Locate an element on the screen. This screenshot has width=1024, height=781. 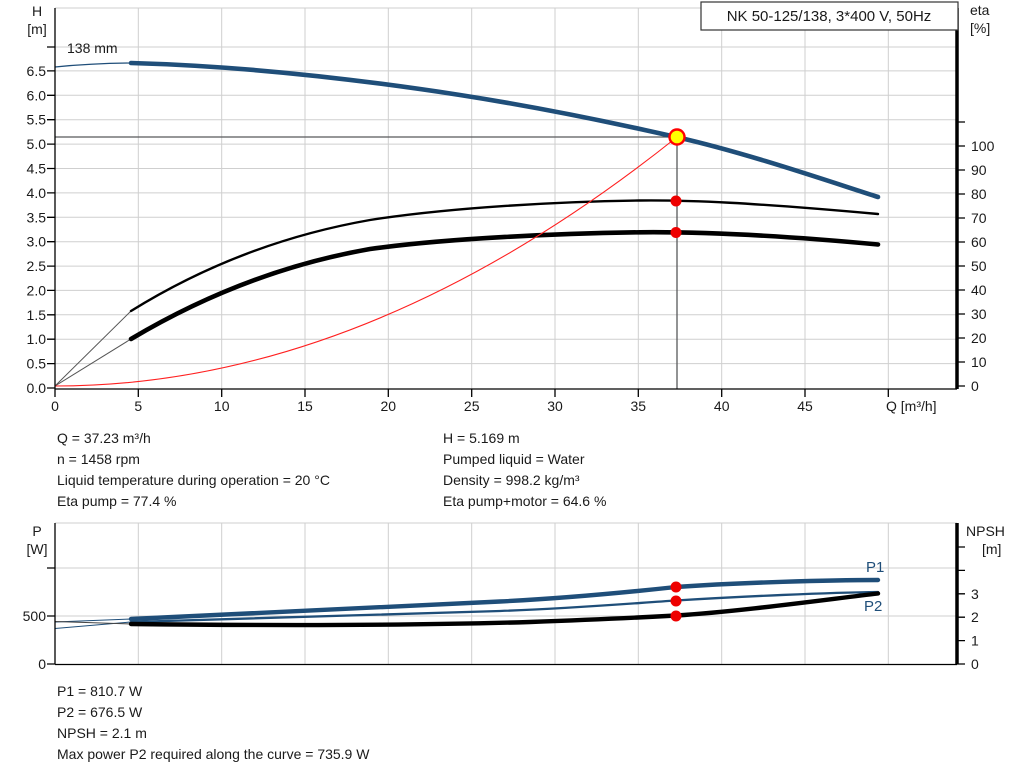
eta-tick-label: 10 is located at coordinates (979, 362).